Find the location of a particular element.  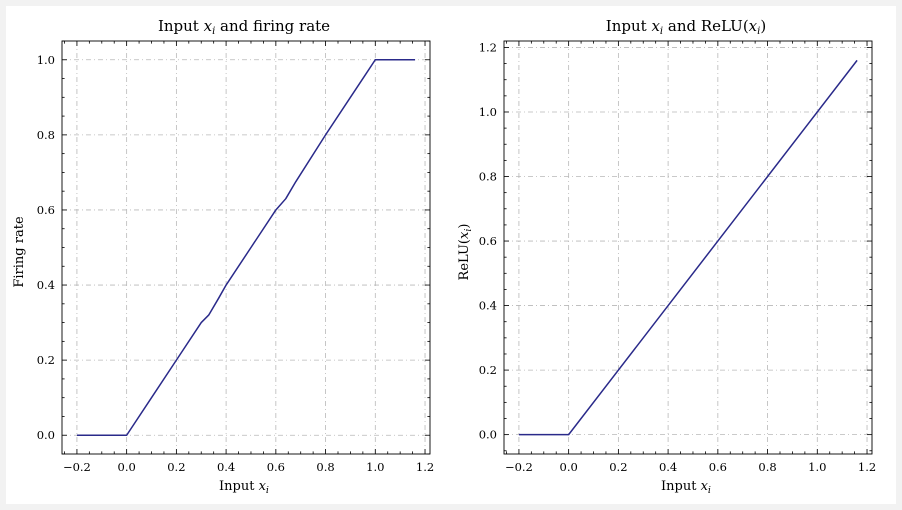

left-y-tick-label-0: 0.0 is located at coordinates (46, 435).